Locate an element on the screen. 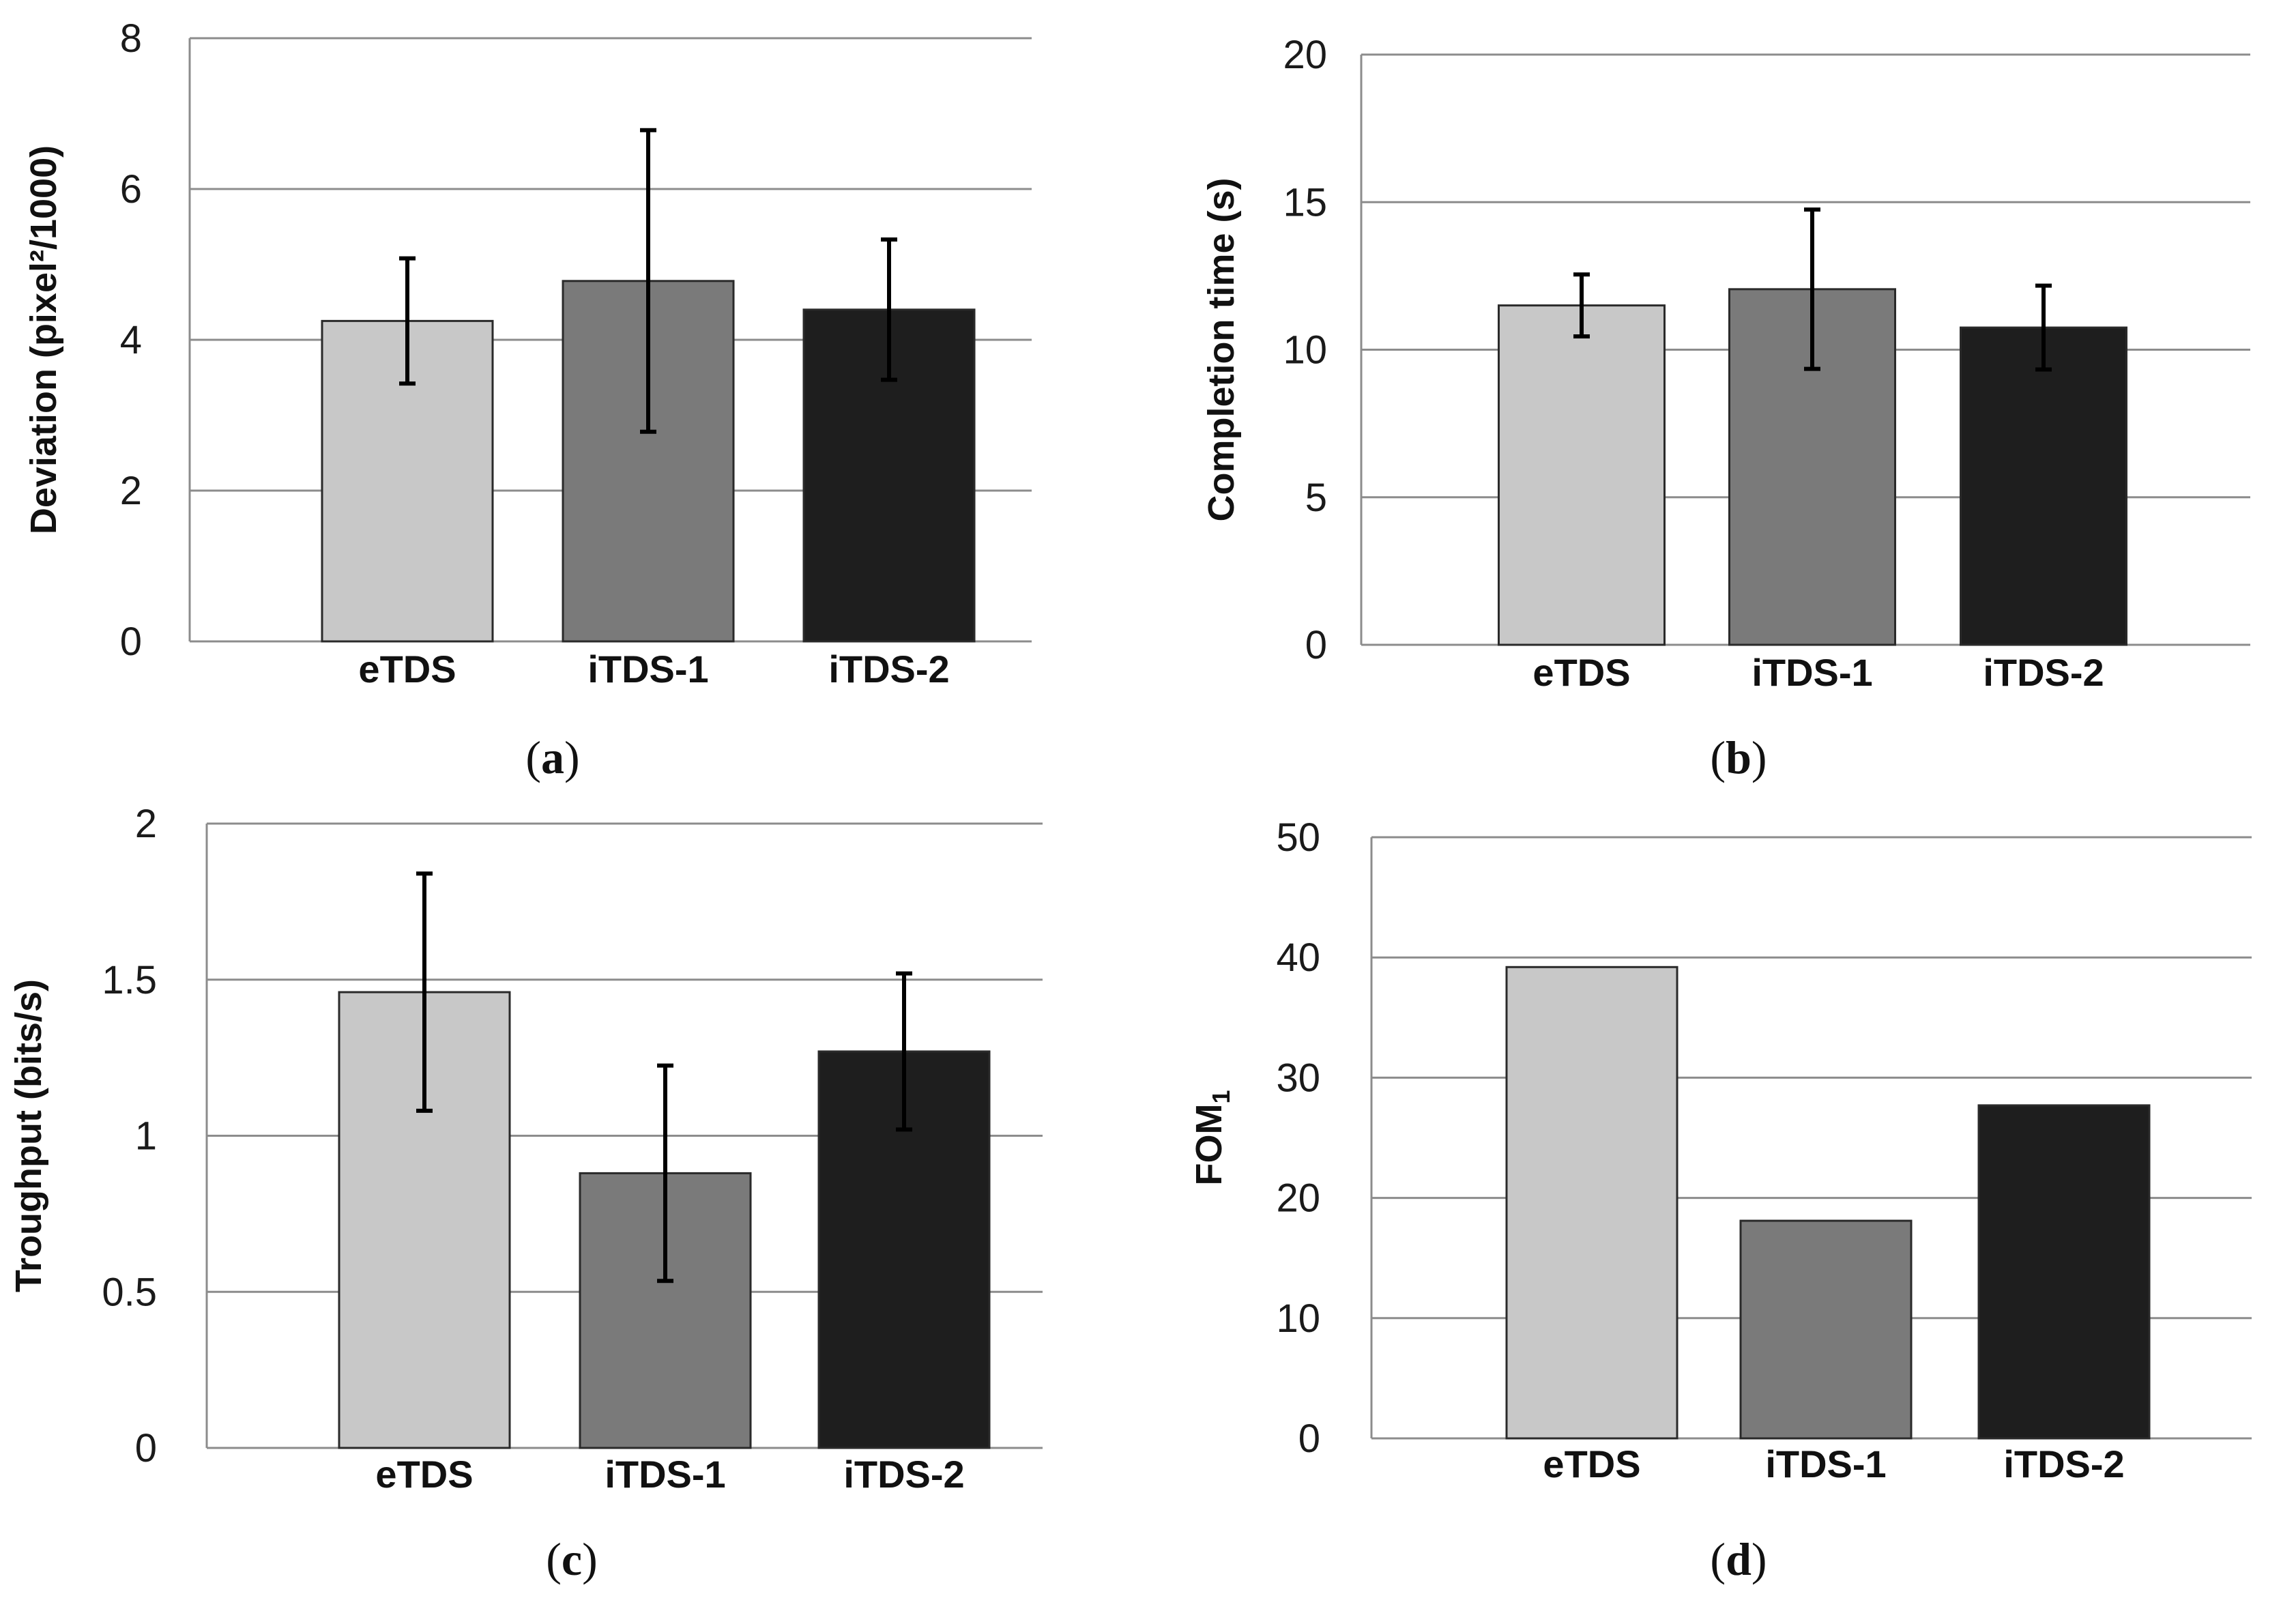 This screenshot has height=1611, width=2296. panel-label-part: d is located at coordinates (1739, 1559).